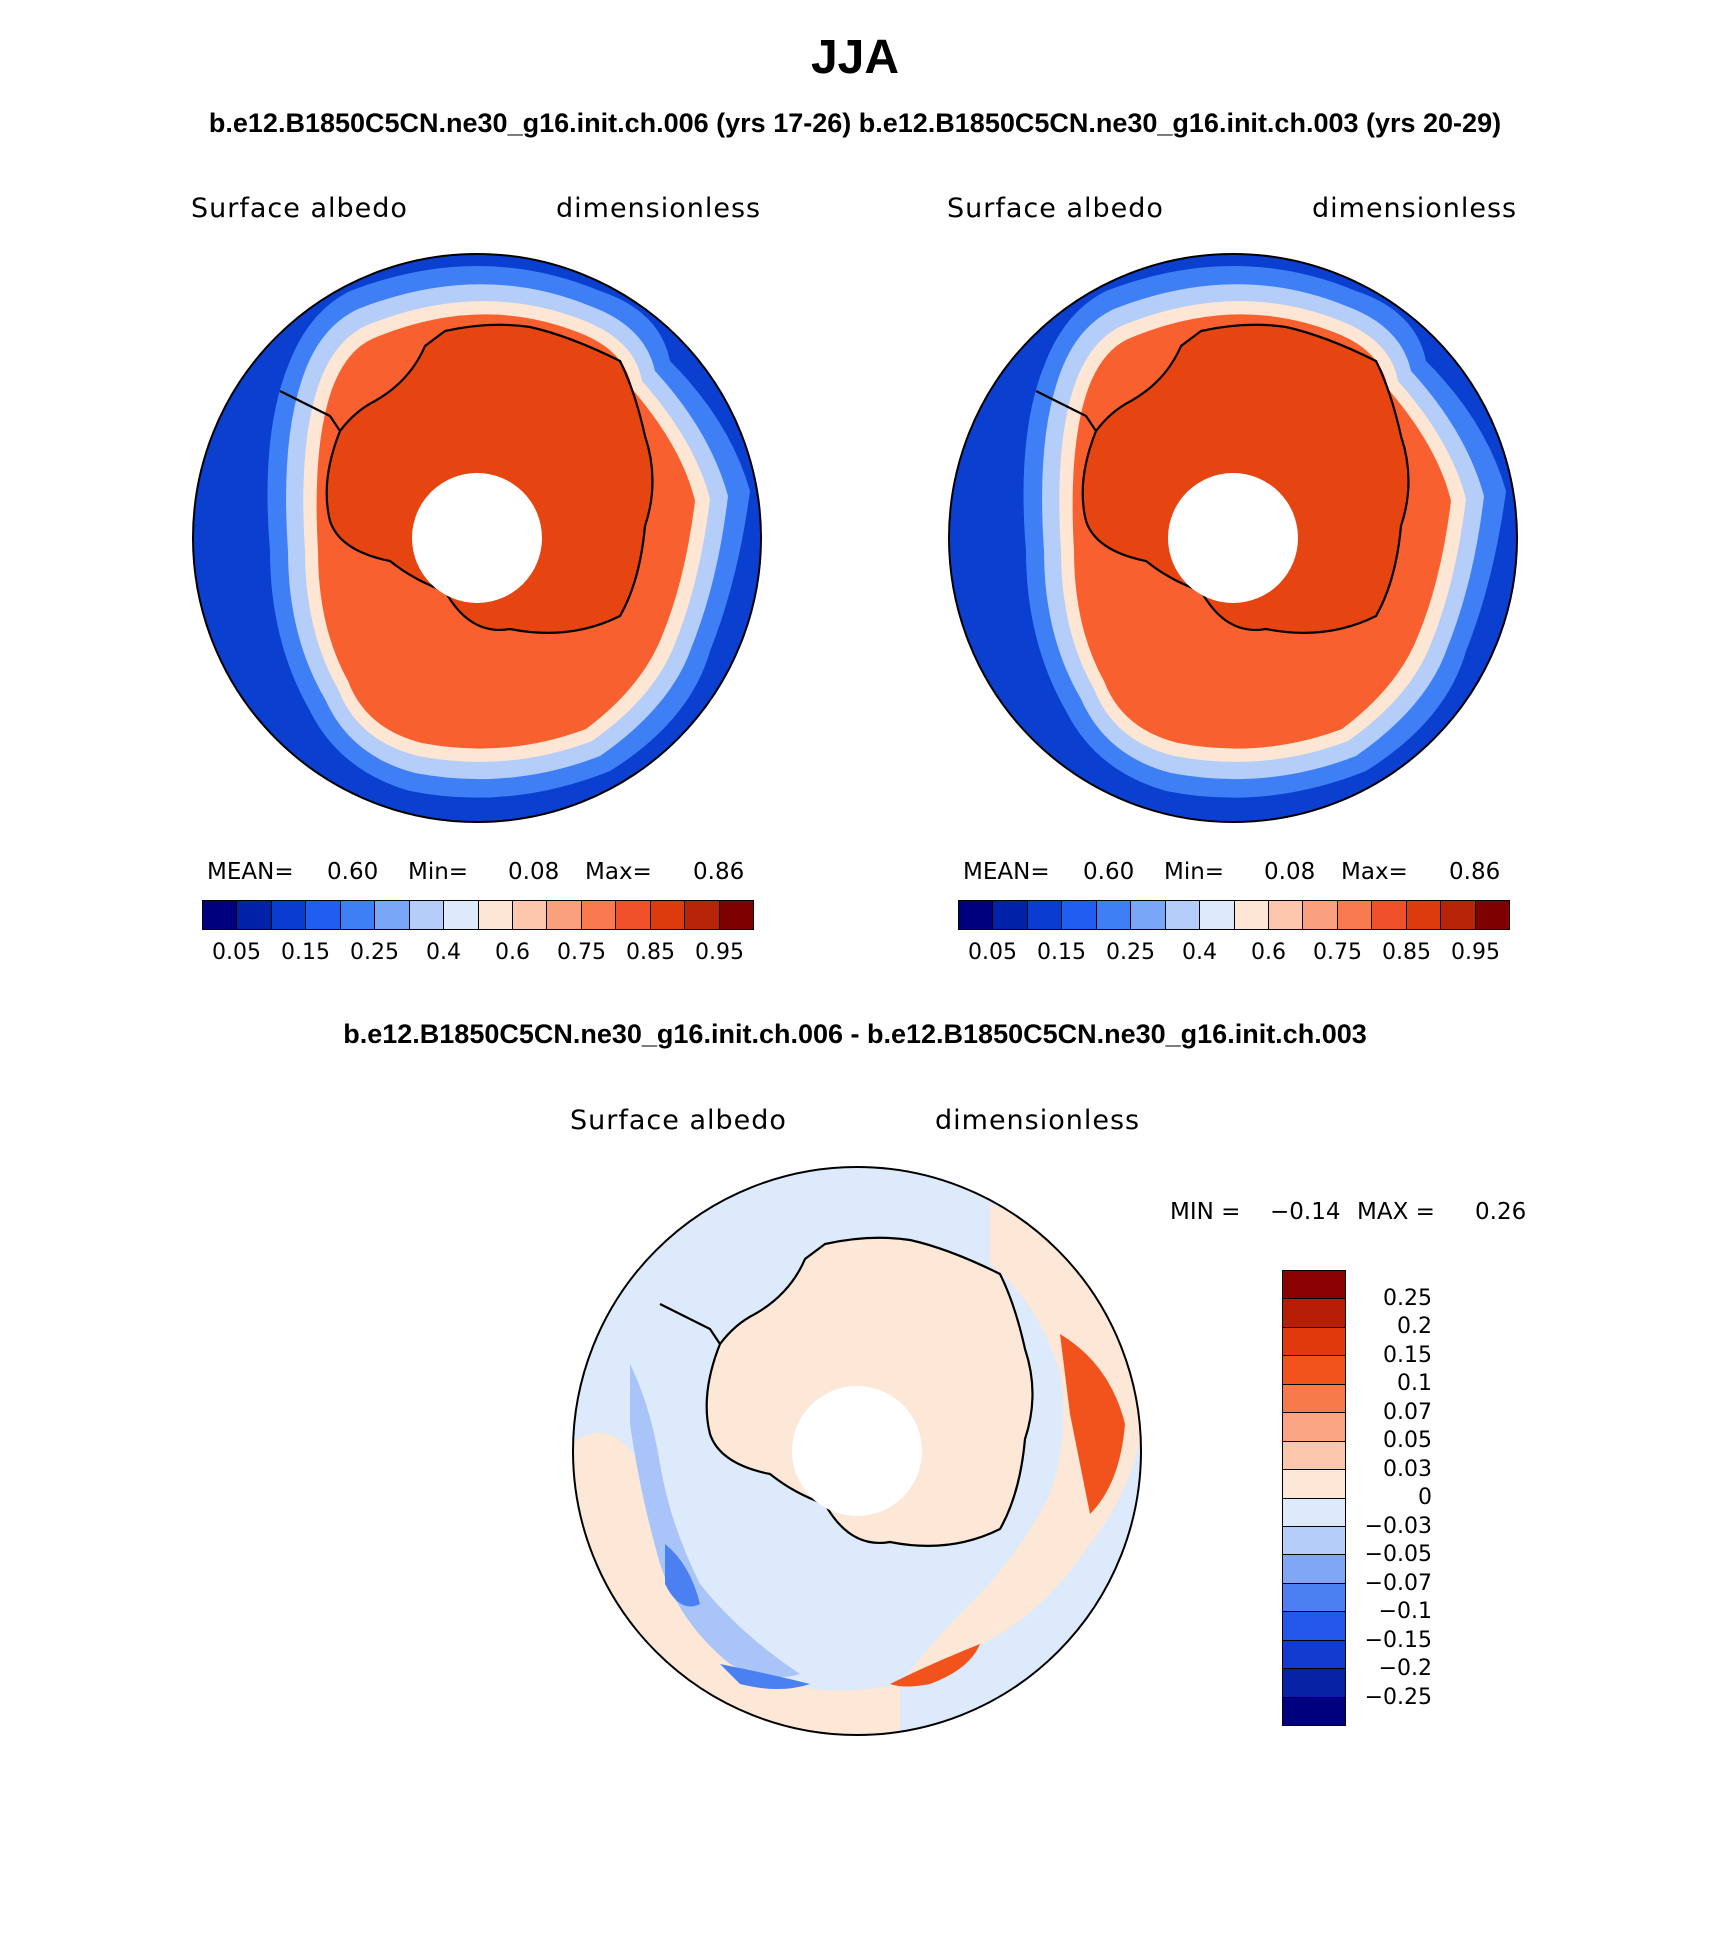 The height and width of the screenshot is (1947, 1710). Describe the element at coordinates (1109, 872) in the screenshot. I see `panel2-mean-value: 0.60` at that location.